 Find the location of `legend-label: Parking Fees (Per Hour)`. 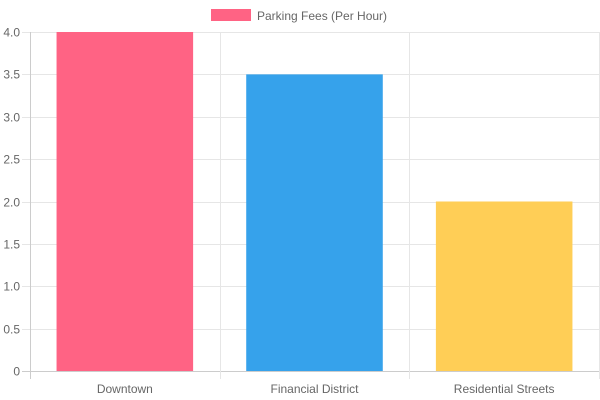

legend-label: Parking Fees (Per Hour) is located at coordinates (322, 16).